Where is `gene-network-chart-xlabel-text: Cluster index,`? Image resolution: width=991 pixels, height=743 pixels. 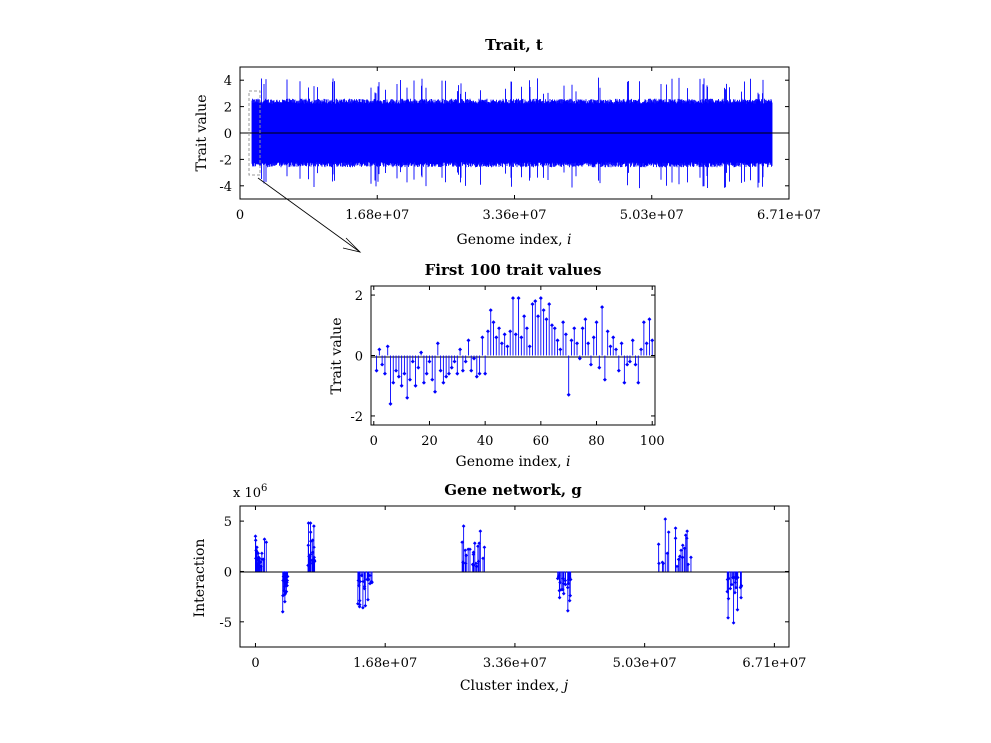
gene-network-chart-xlabel-text: Cluster index, is located at coordinates (512, 686).